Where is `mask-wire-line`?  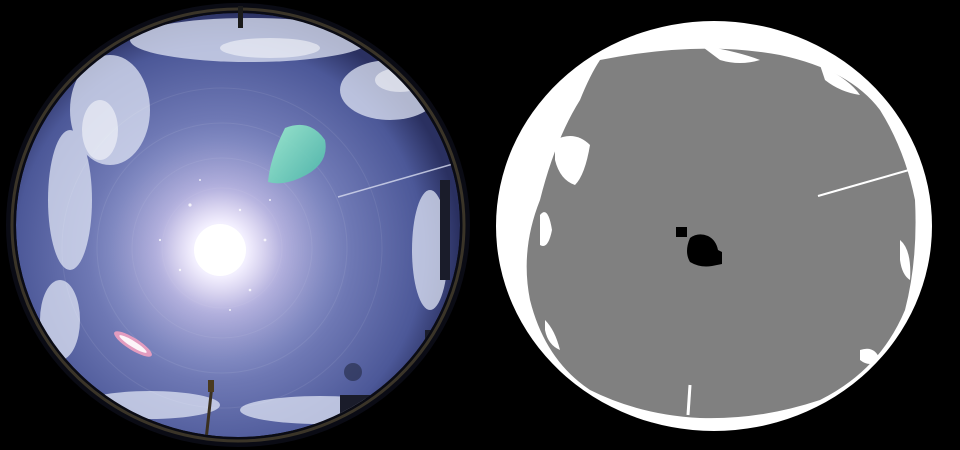 mask-wire-line is located at coordinates (867, 182).